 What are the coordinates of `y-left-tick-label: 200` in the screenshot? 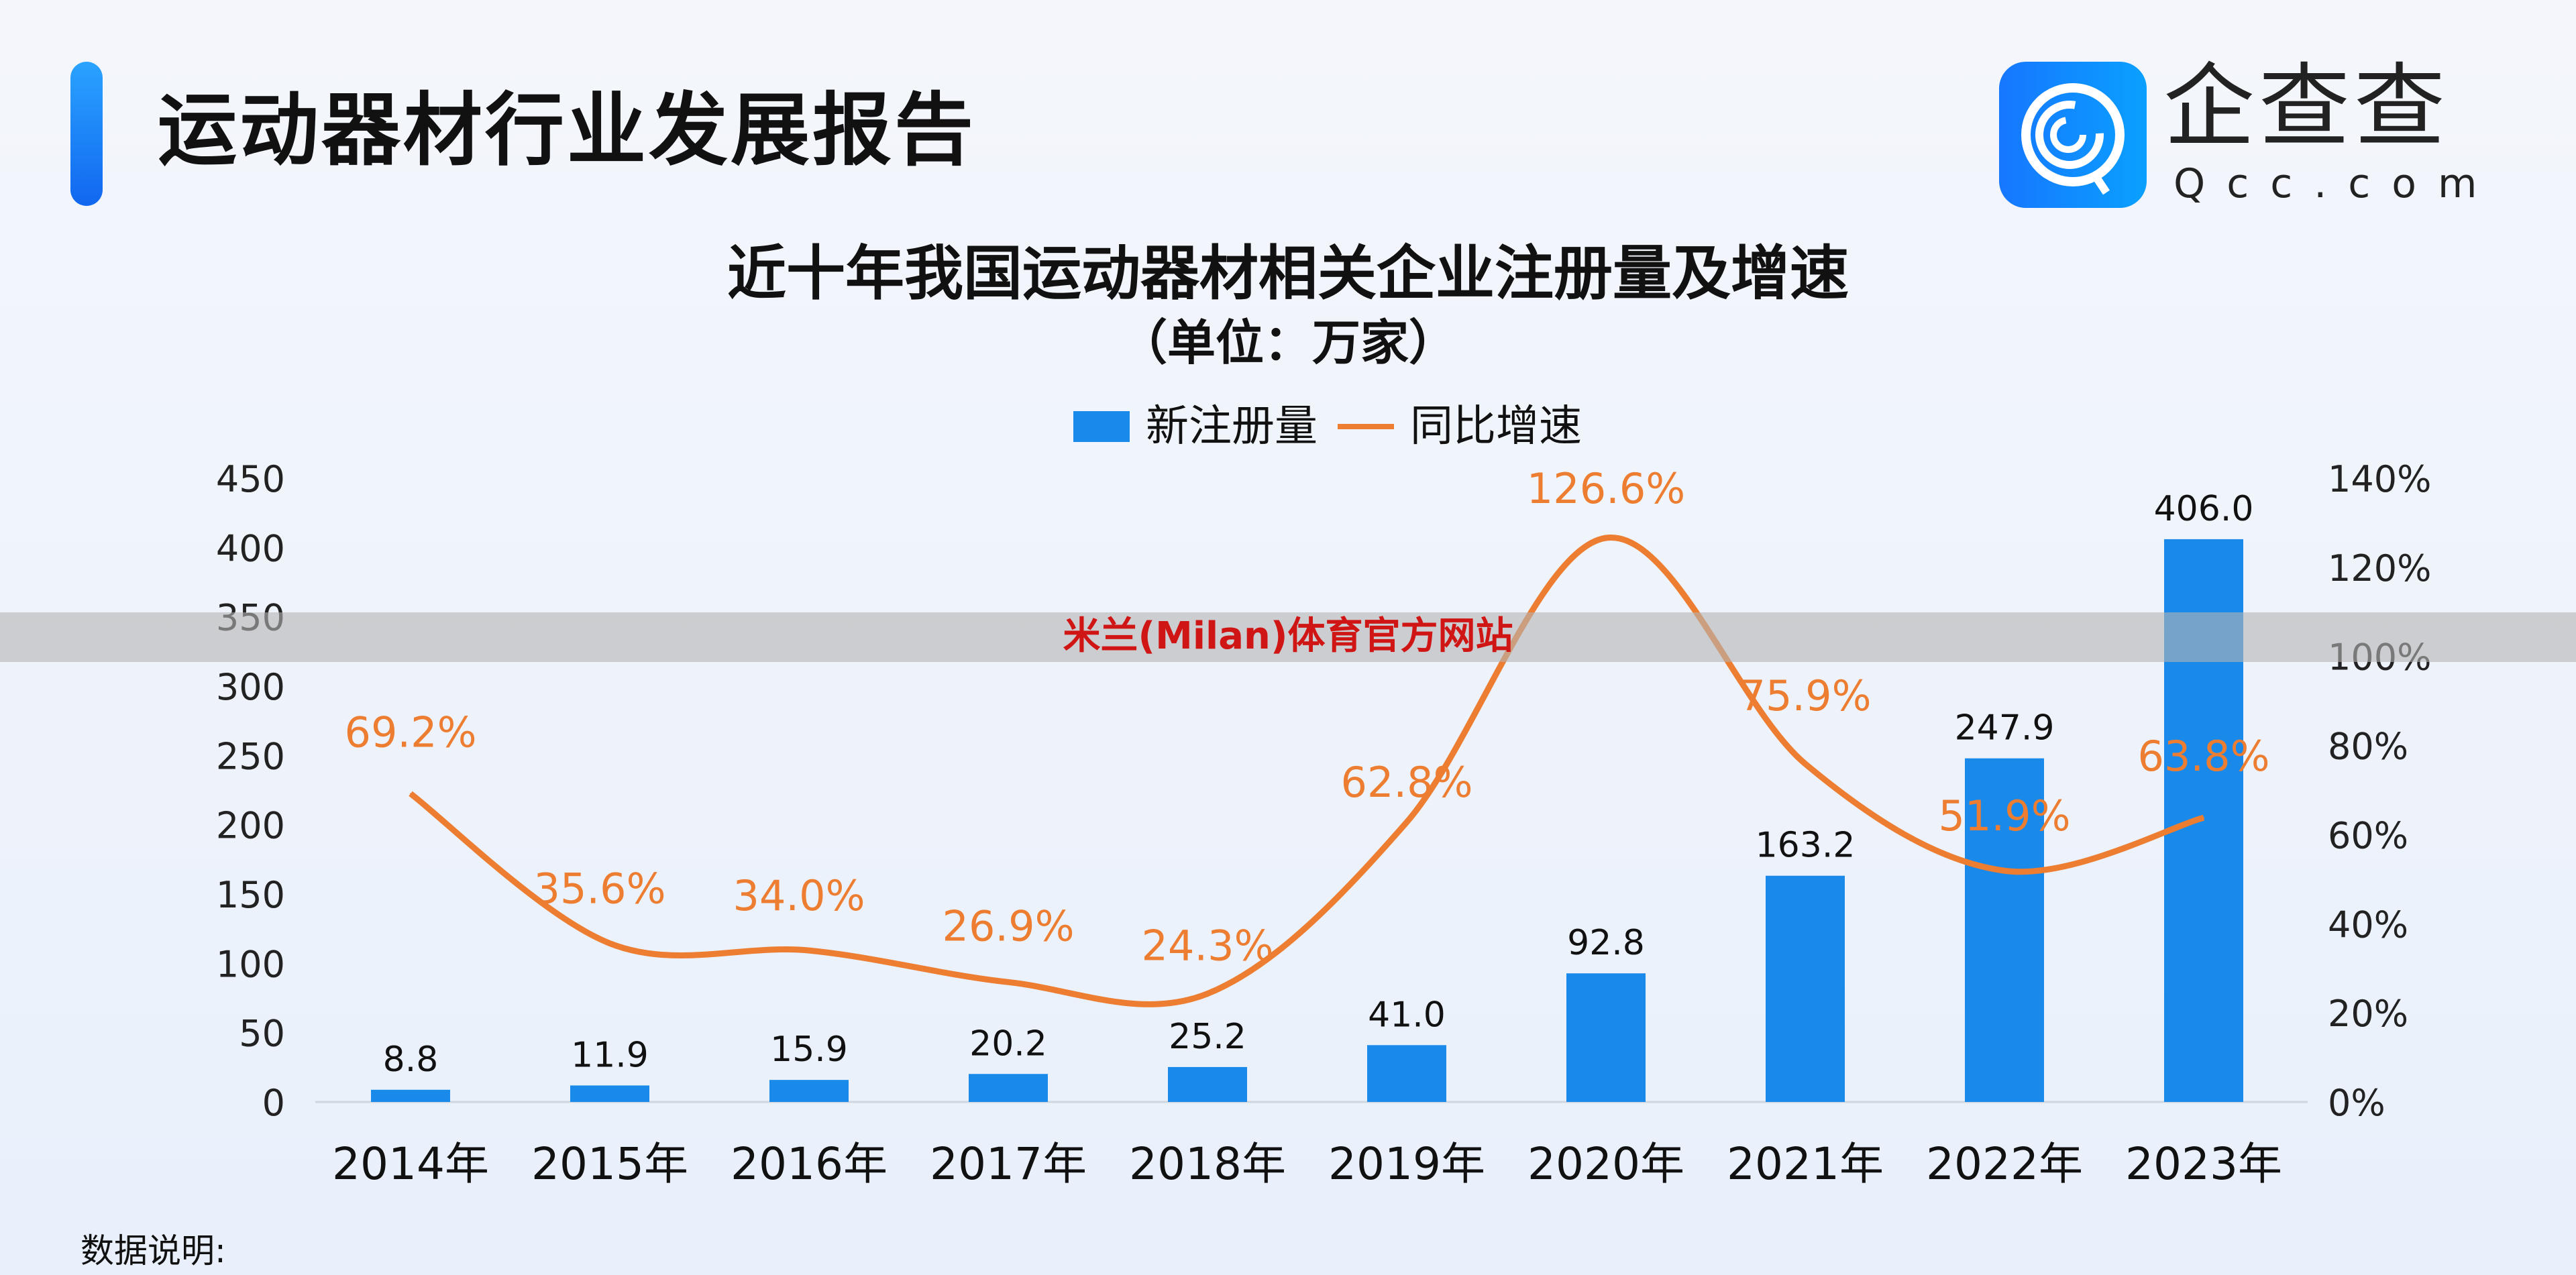 It's located at (250, 826).